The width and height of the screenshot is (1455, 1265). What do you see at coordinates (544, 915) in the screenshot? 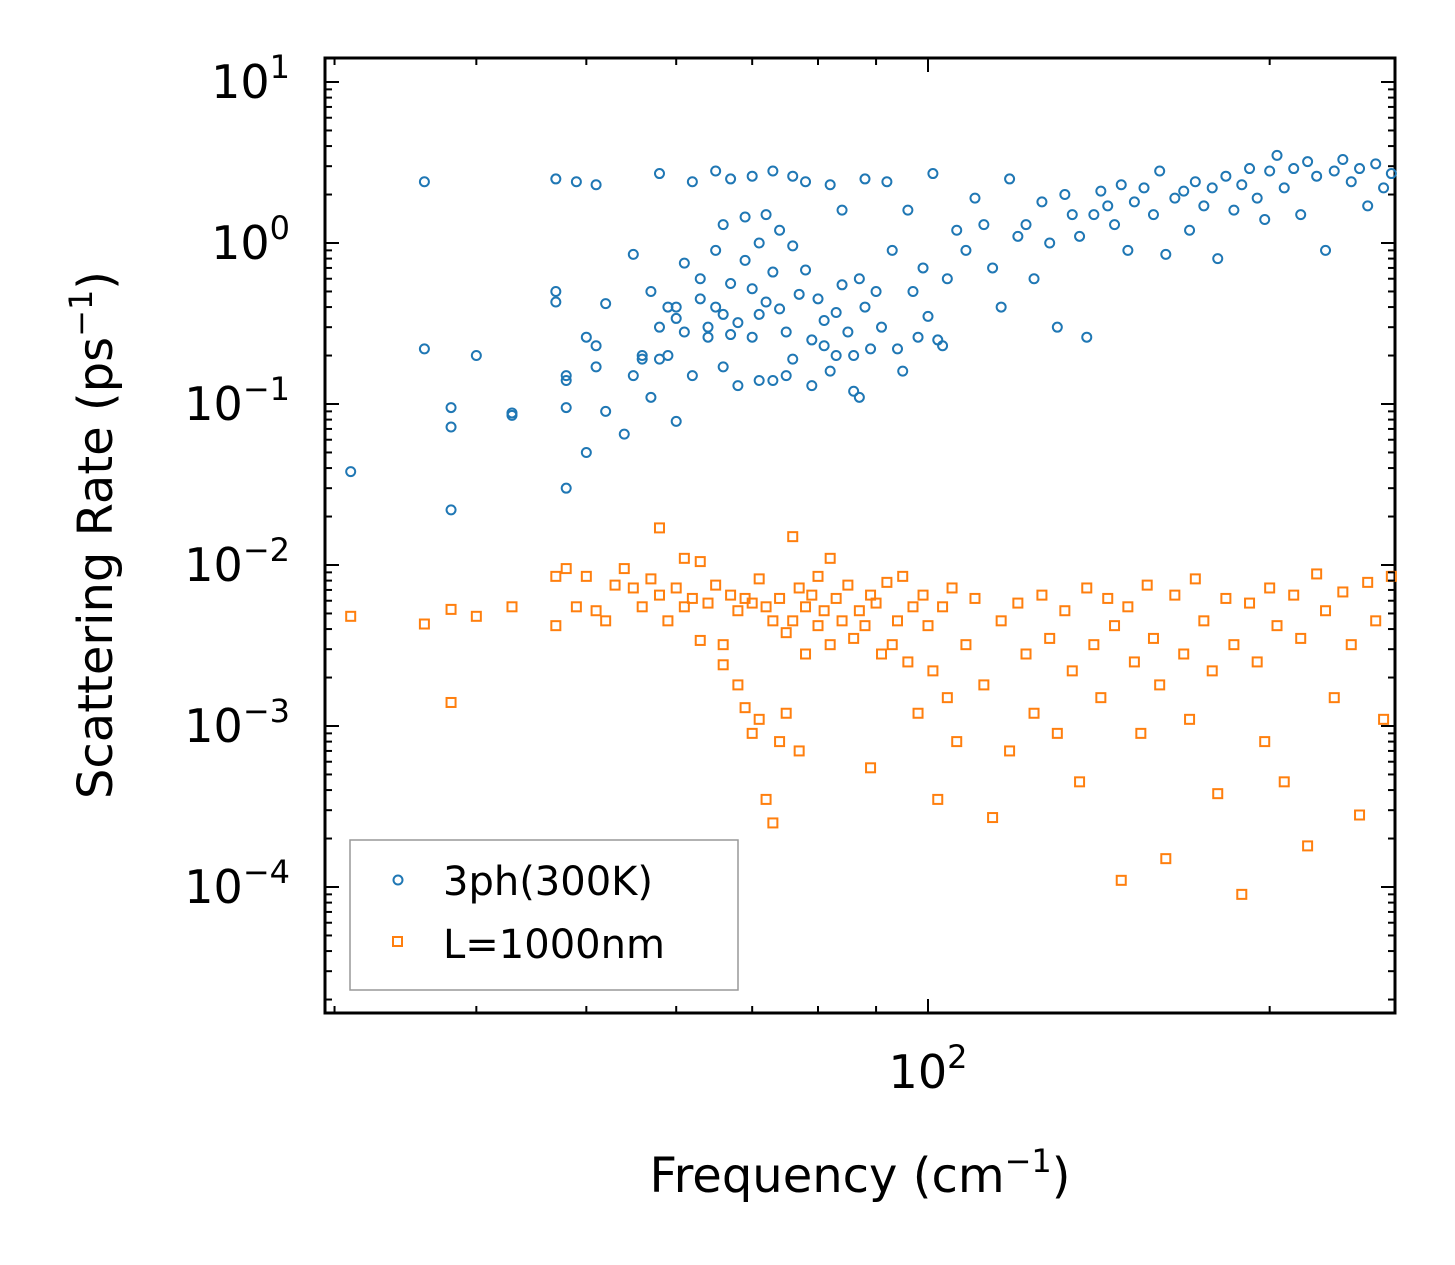
I see `legend: 3ph(300K) L=1000nm` at bounding box center [544, 915].